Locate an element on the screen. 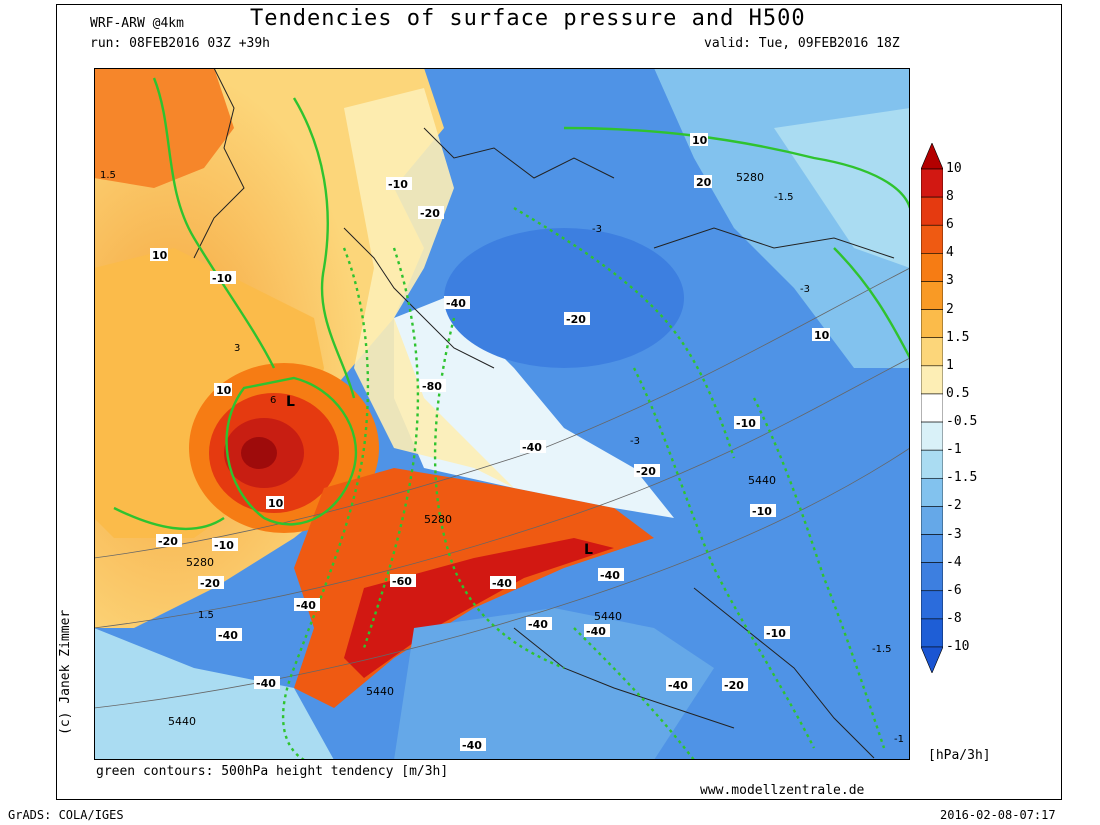  svg-text: -80 is located at coordinates (432, 386).